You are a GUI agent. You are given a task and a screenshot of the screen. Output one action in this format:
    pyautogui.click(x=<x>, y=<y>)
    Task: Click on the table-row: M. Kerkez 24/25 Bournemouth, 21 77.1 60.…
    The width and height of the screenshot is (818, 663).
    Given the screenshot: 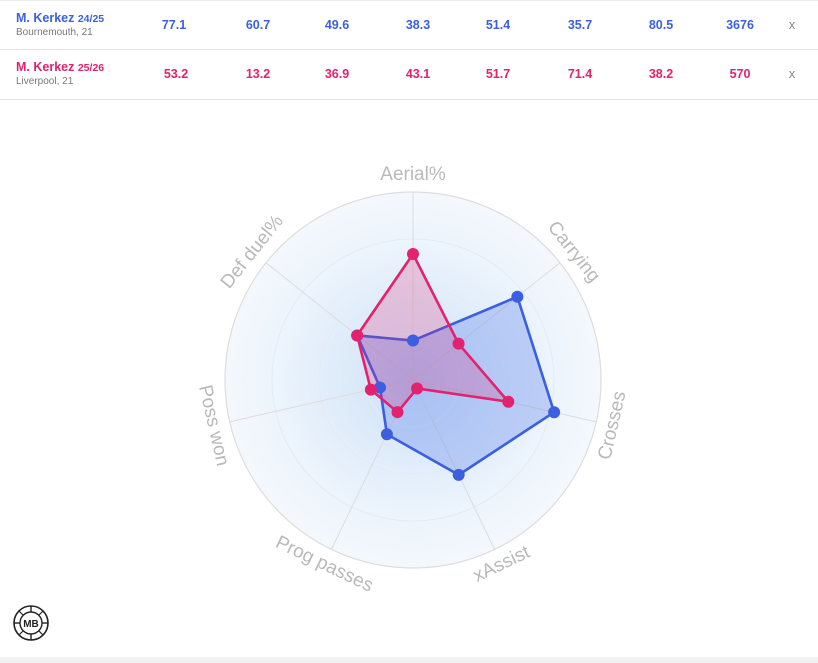 What is the action you would take?
    pyautogui.click(x=409, y=25)
    